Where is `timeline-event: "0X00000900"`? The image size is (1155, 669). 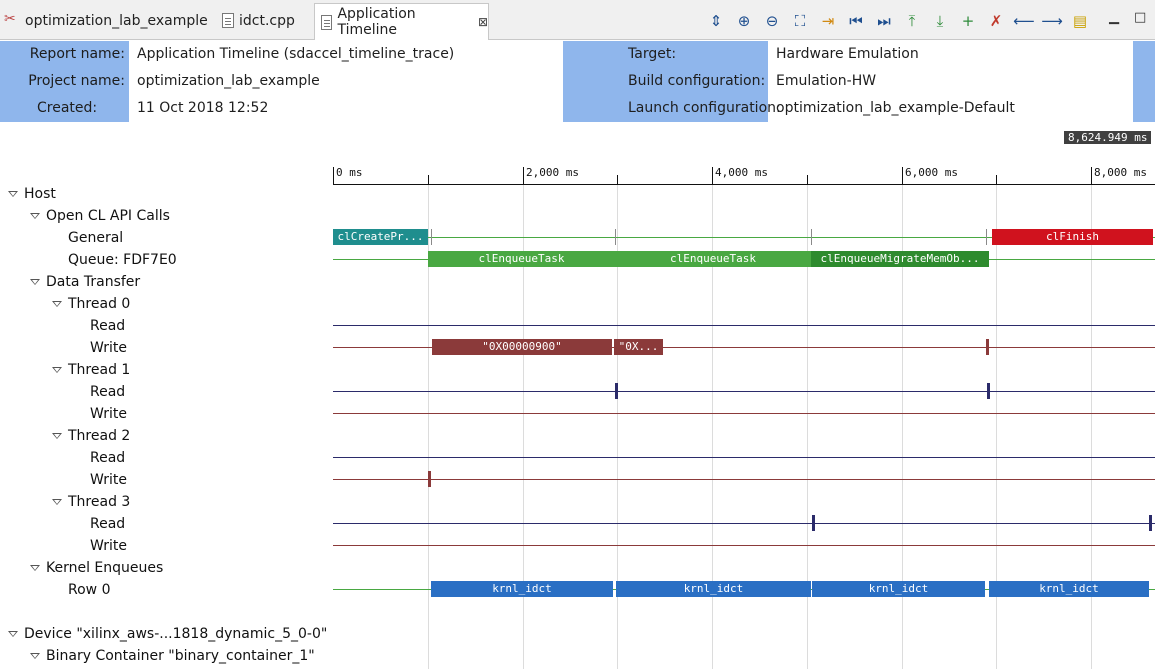 timeline-event: "0X00000900" is located at coordinates (522, 347).